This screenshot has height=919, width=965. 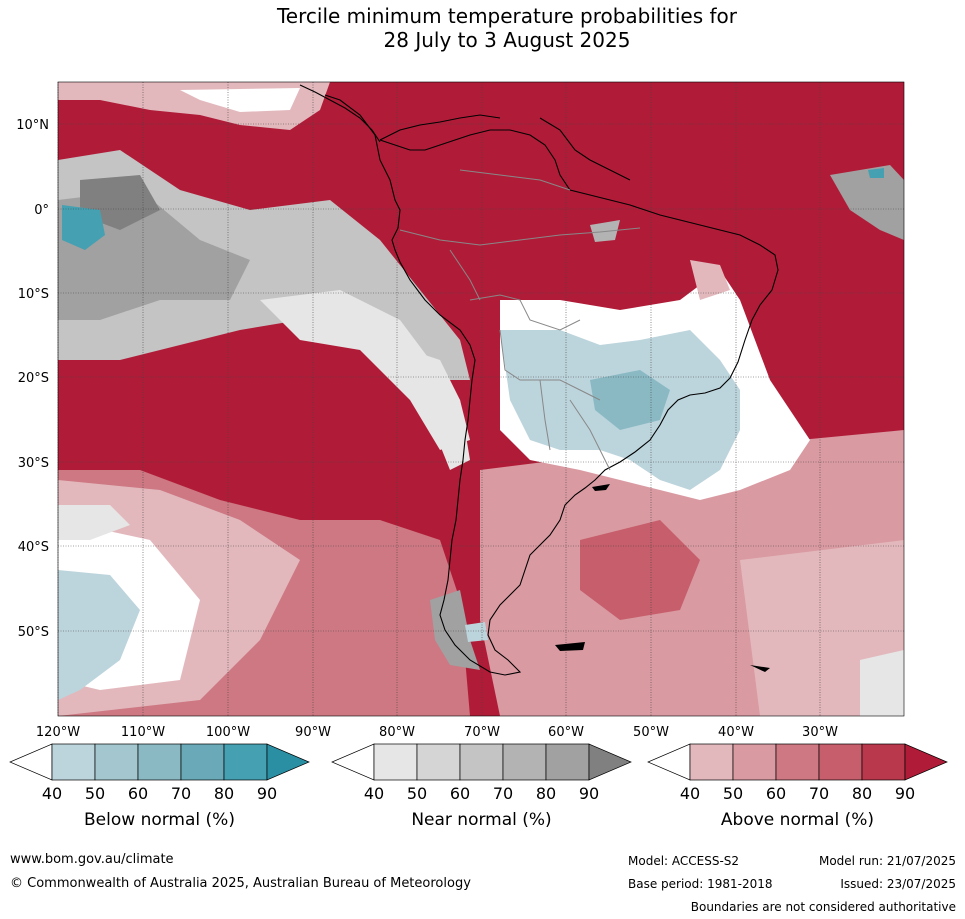 What do you see at coordinates (33, 632) in the screenshot?
I see `lat-label: 50°S` at bounding box center [33, 632].